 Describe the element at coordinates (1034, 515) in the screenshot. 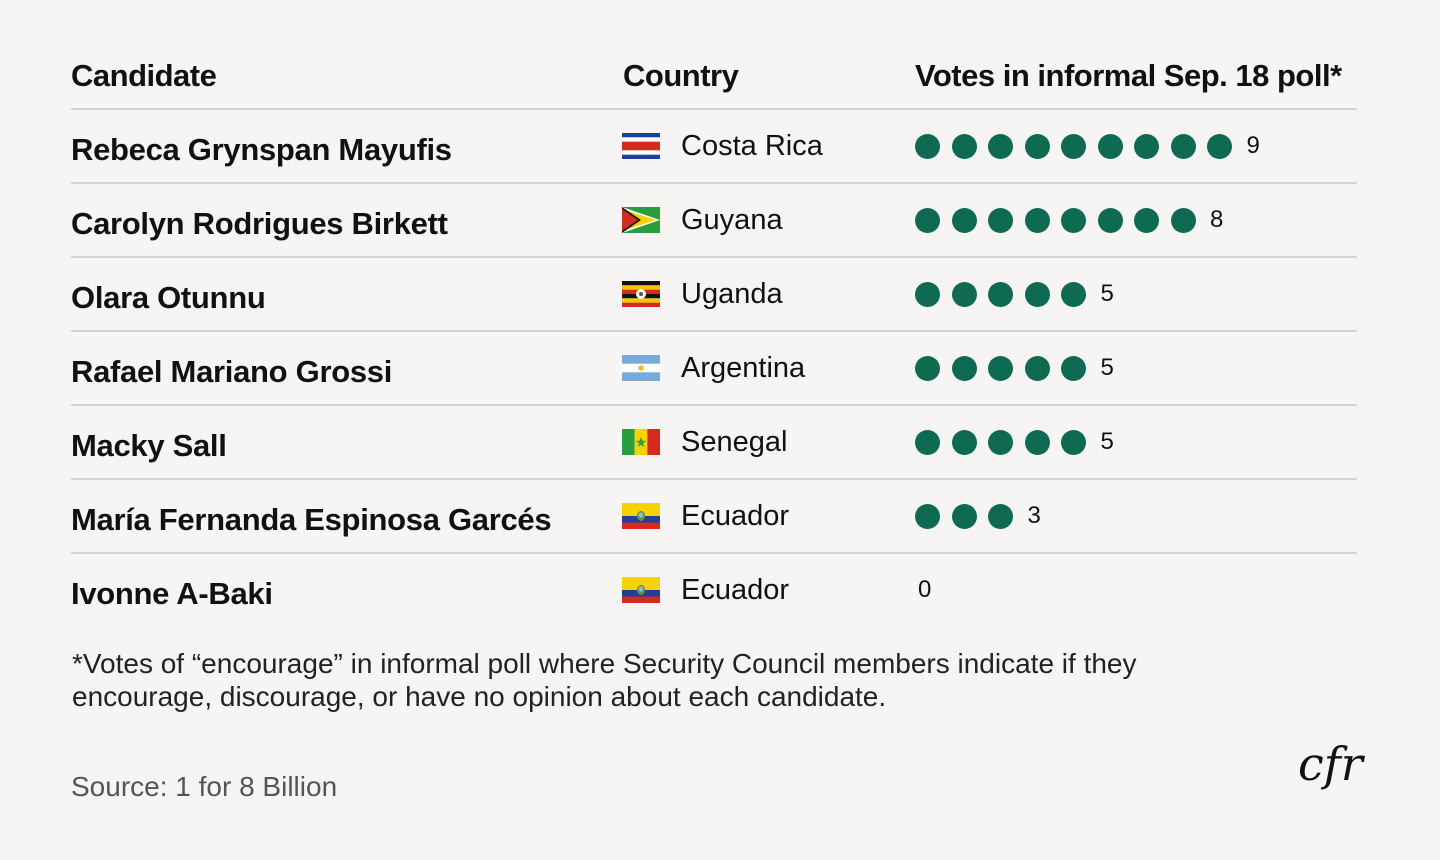

I see `vote-count-label: 3` at that location.